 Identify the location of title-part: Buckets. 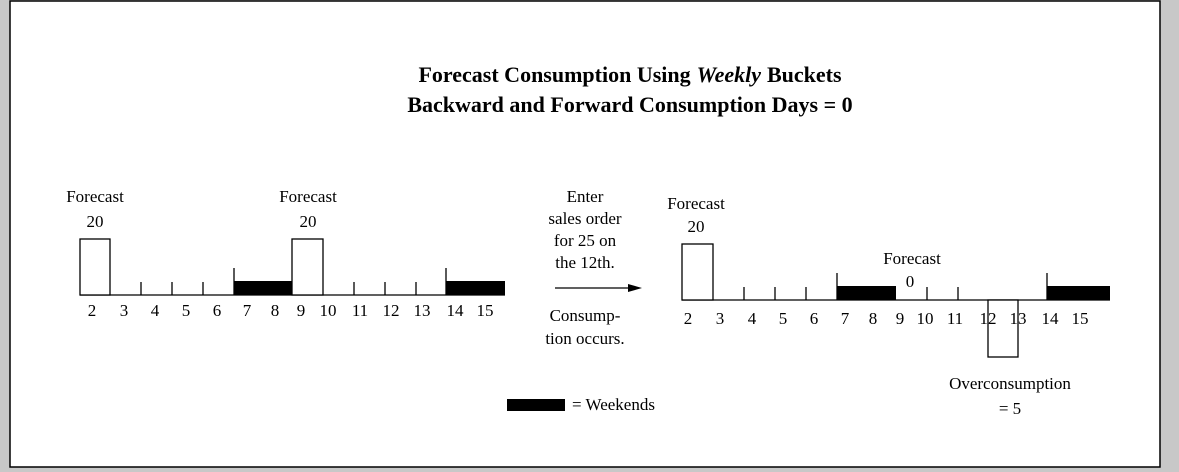
(804, 74).